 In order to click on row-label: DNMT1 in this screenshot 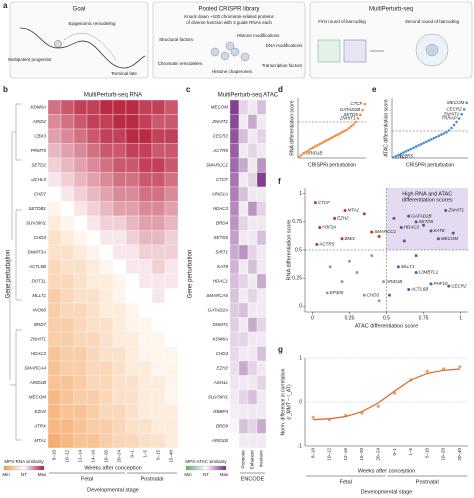, I will do `click(221, 324)`.